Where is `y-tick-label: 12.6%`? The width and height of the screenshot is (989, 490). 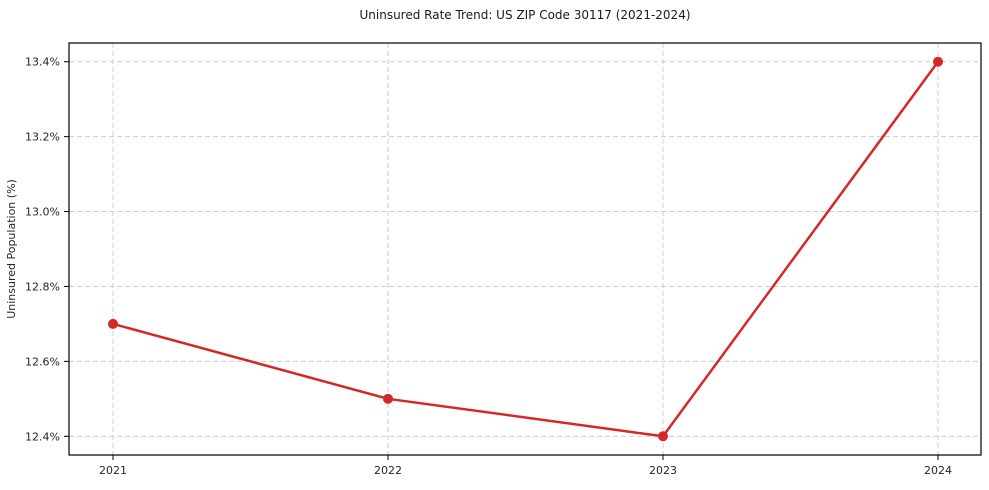
y-tick-label: 12.6% is located at coordinates (42, 361).